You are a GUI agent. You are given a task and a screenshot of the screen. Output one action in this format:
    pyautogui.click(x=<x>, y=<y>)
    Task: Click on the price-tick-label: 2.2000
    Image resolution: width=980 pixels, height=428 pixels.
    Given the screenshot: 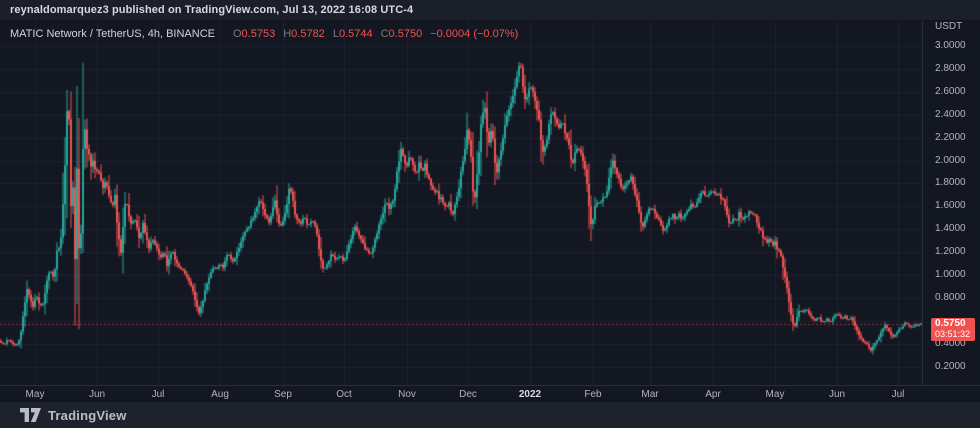 What is the action you would take?
    pyautogui.click(x=950, y=137)
    